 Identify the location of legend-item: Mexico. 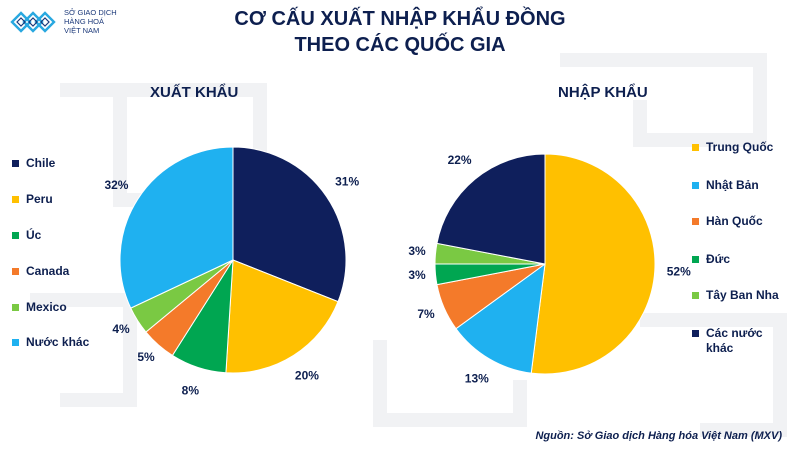
(39, 307).